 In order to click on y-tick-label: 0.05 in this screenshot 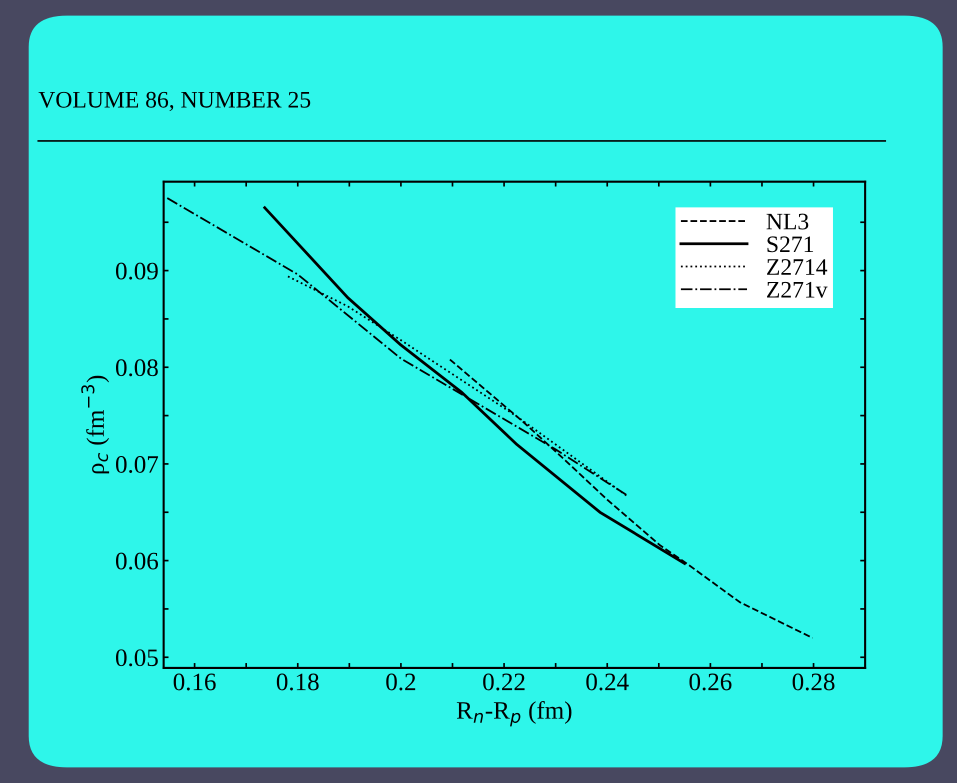, I will do `click(137, 657)`.